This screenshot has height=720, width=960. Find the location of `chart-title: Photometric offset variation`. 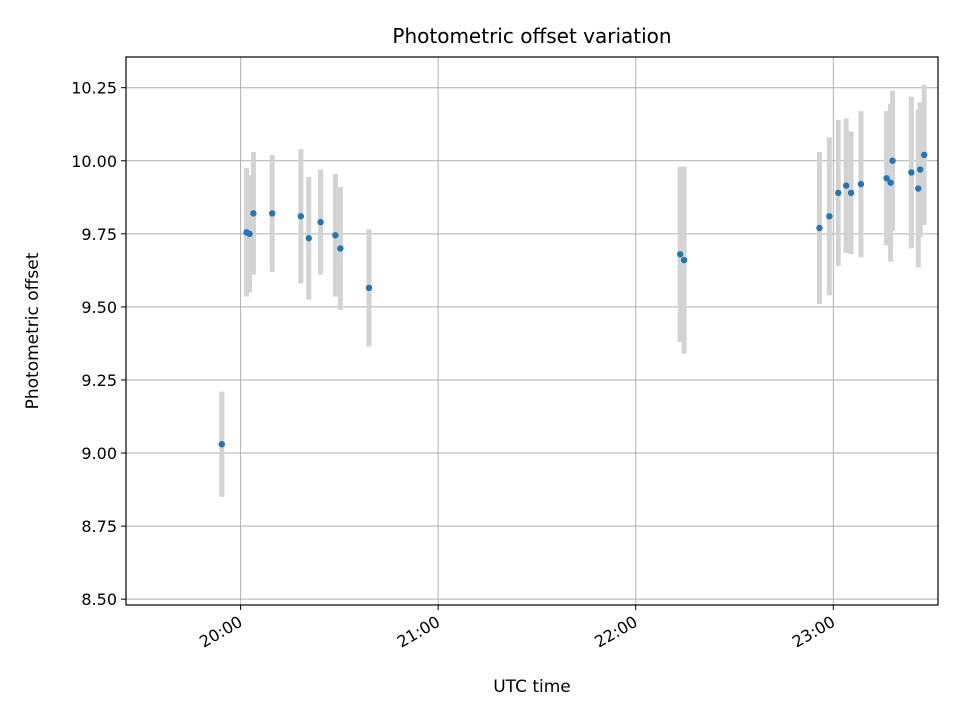

chart-title: Photometric offset variation is located at coordinates (531, 36).